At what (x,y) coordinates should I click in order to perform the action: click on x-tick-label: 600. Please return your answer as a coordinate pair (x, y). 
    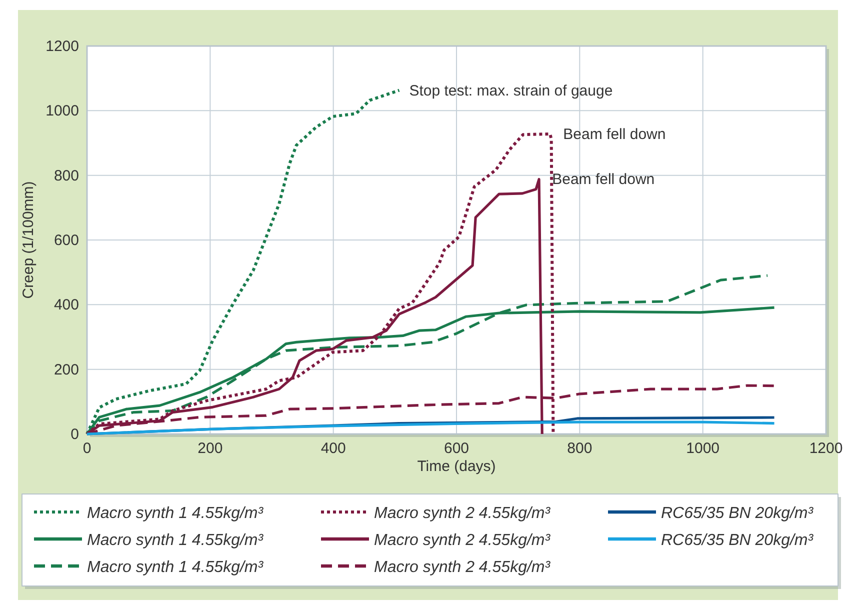
    Looking at the image, I should click on (457, 448).